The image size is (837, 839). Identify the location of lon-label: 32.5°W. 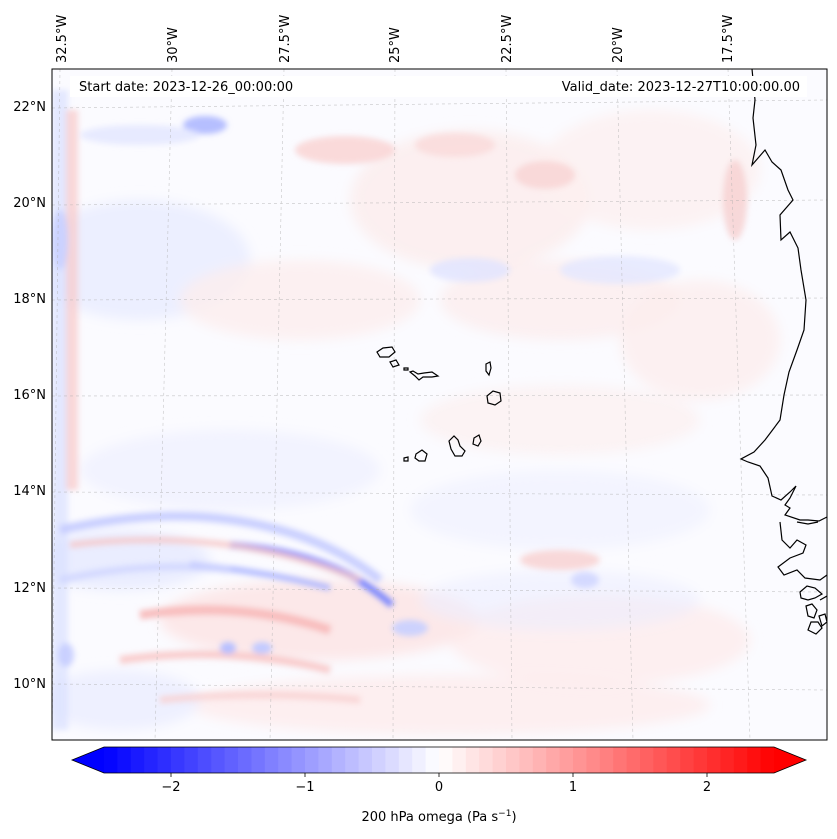
(62, 39).